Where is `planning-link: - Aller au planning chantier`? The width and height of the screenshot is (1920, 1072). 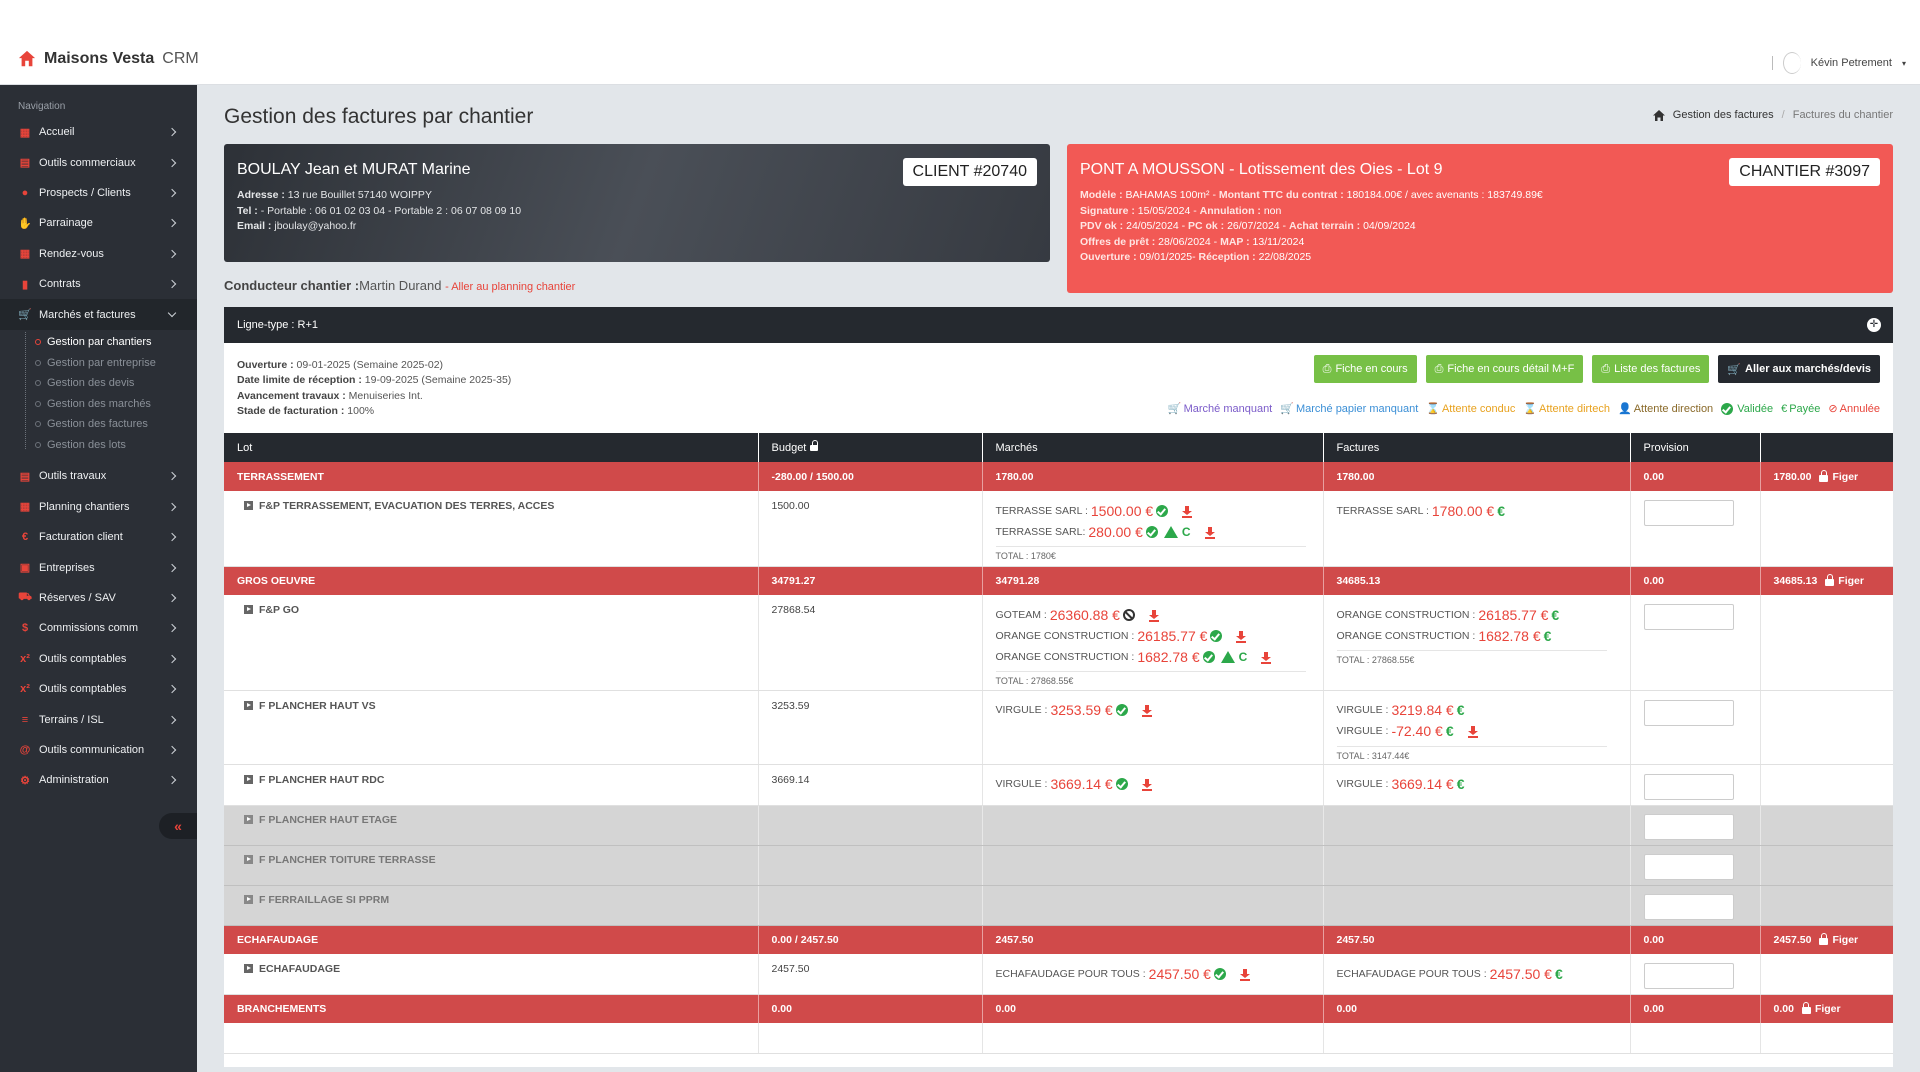
planning-link: - Aller au planning chantier is located at coordinates (510, 287).